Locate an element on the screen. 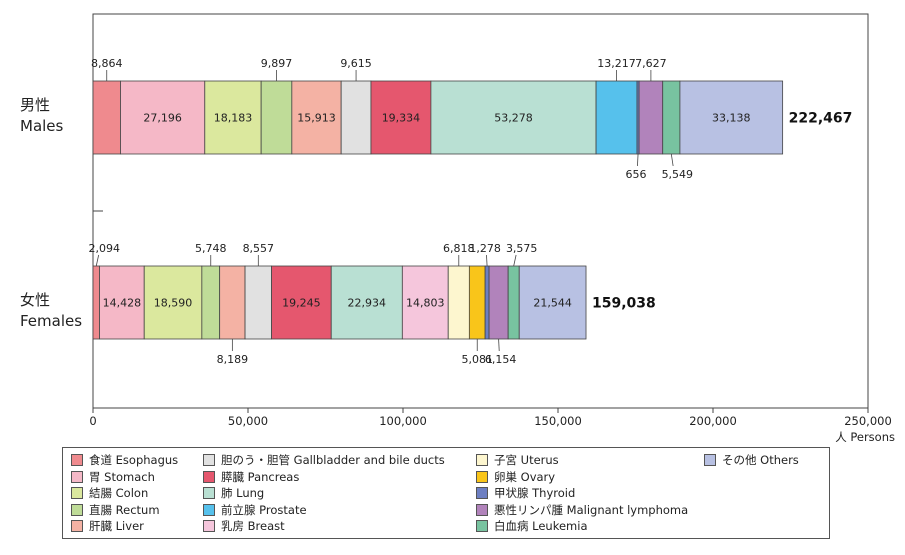 The height and width of the screenshot is (555, 905). bar-segment-others-females is located at coordinates (552, 302).